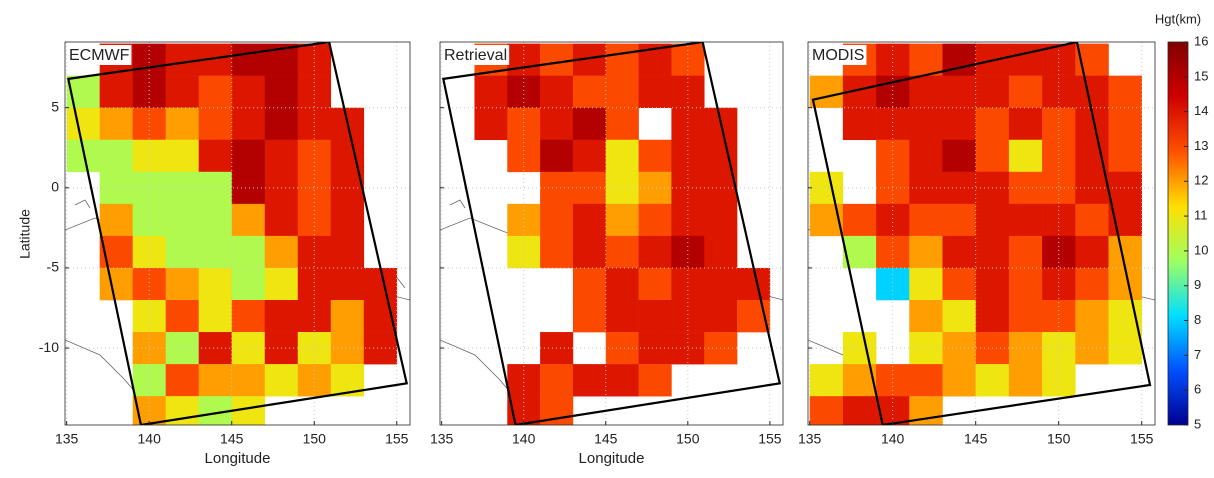 The height and width of the screenshot is (478, 1214). I want to click on panel-title-bg, so click(476, 55).